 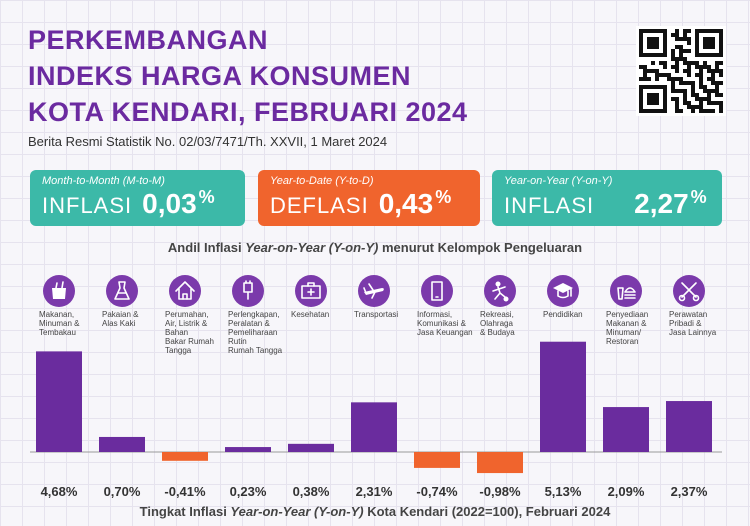 I want to click on scissors-comb-icon, so click(x=689, y=291).